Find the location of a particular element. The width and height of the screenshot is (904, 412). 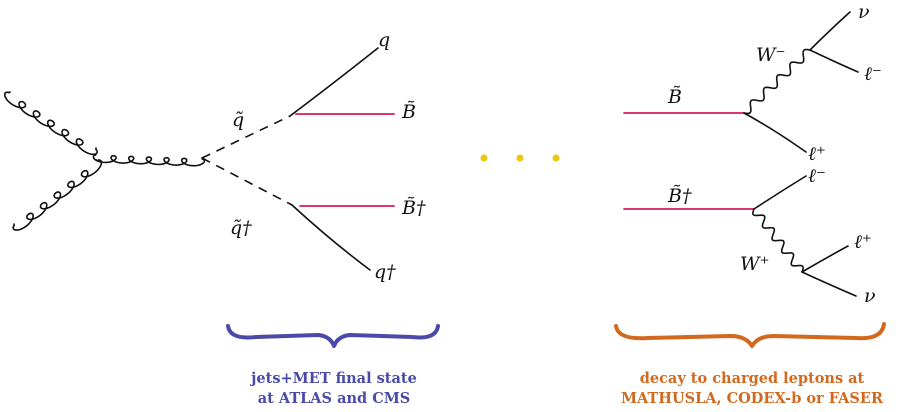

left-caption-line-1: jets+MET final state is located at coordinates (333, 378).